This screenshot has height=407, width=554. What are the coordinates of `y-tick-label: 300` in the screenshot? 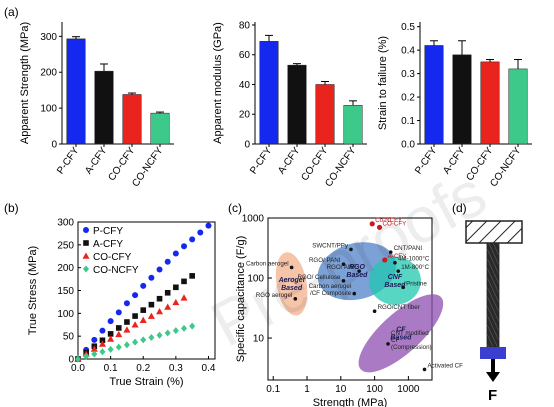 It's located at (65, 223).